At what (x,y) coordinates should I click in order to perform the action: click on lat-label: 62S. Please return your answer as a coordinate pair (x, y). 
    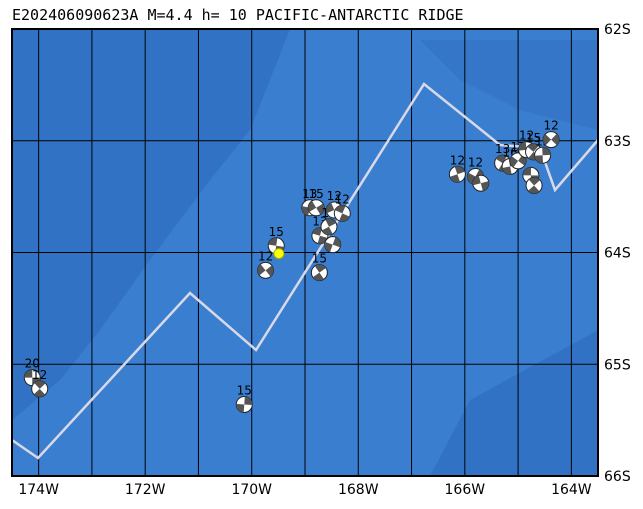
    Looking at the image, I should click on (617, 30).